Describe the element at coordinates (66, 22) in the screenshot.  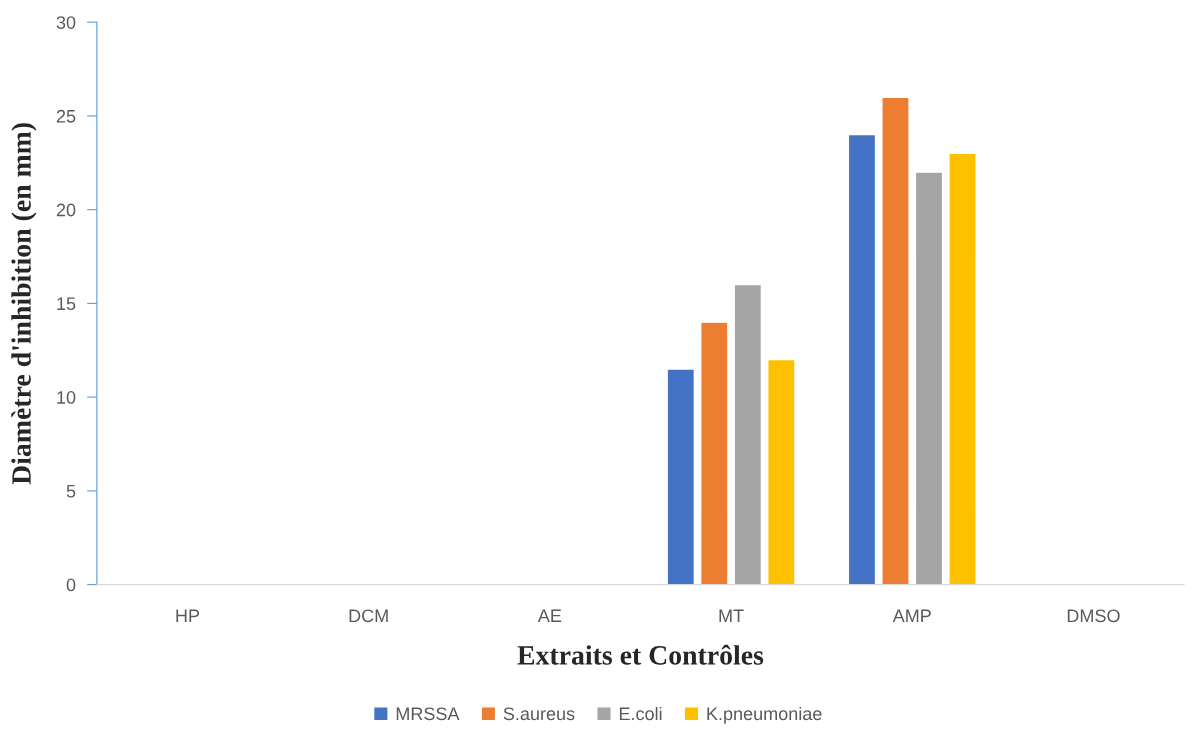
I see `y-tick-label: 30` at that location.